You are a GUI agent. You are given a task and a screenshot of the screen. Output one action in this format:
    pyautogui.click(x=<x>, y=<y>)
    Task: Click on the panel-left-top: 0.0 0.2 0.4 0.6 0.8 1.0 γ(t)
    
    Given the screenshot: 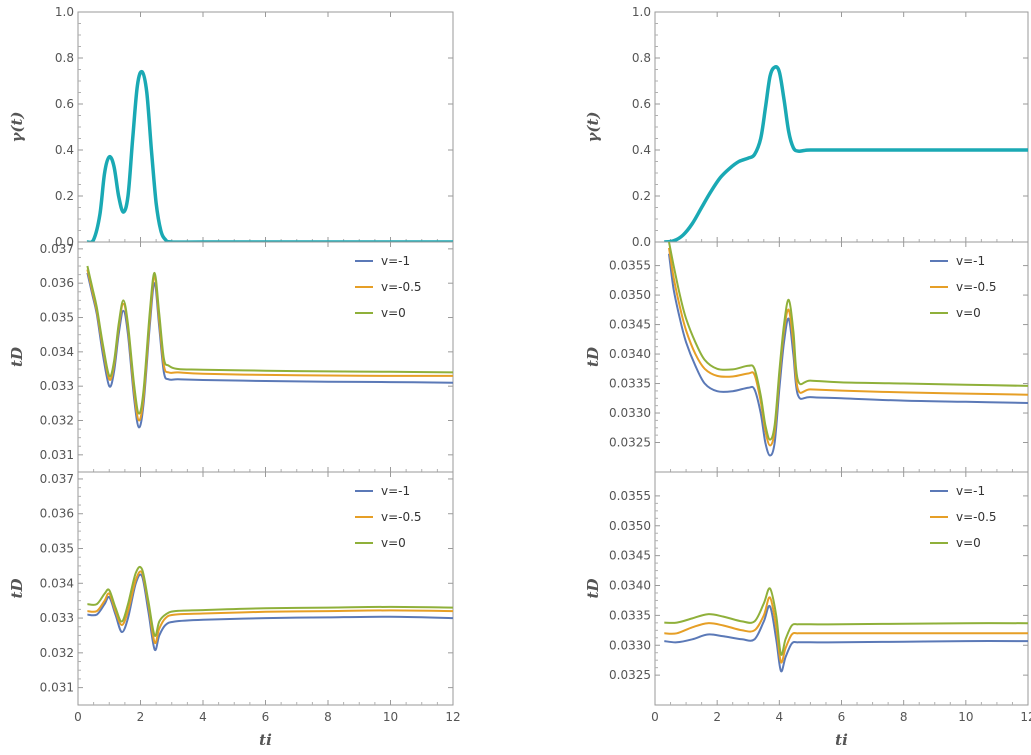 What is the action you would take?
    pyautogui.click(x=231, y=127)
    